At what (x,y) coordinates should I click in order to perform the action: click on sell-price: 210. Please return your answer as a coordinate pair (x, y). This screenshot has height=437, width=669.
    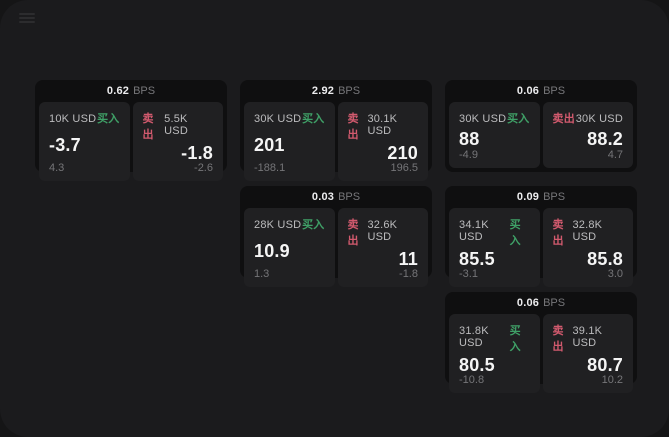
    Looking at the image, I should click on (402, 153).